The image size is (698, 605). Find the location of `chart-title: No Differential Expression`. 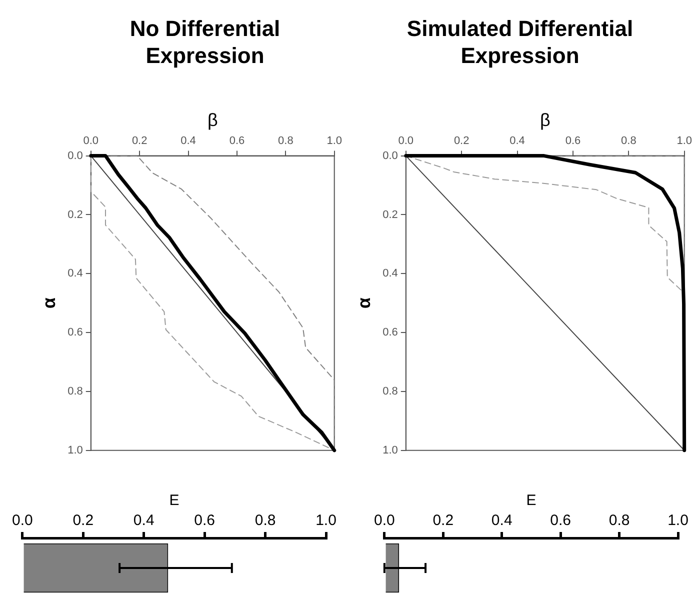

chart-title: No Differential Expression is located at coordinates (205, 42).